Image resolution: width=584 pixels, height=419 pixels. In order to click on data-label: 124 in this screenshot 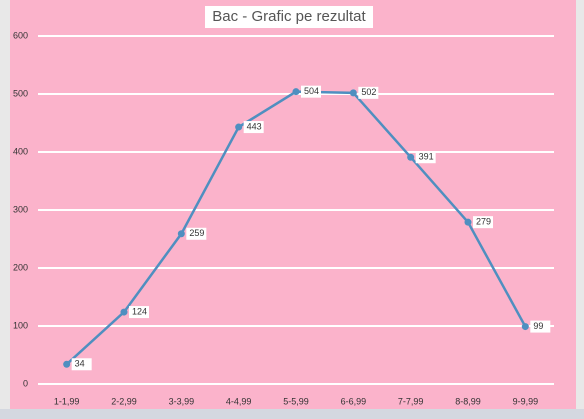, I will do `click(139, 311)`.